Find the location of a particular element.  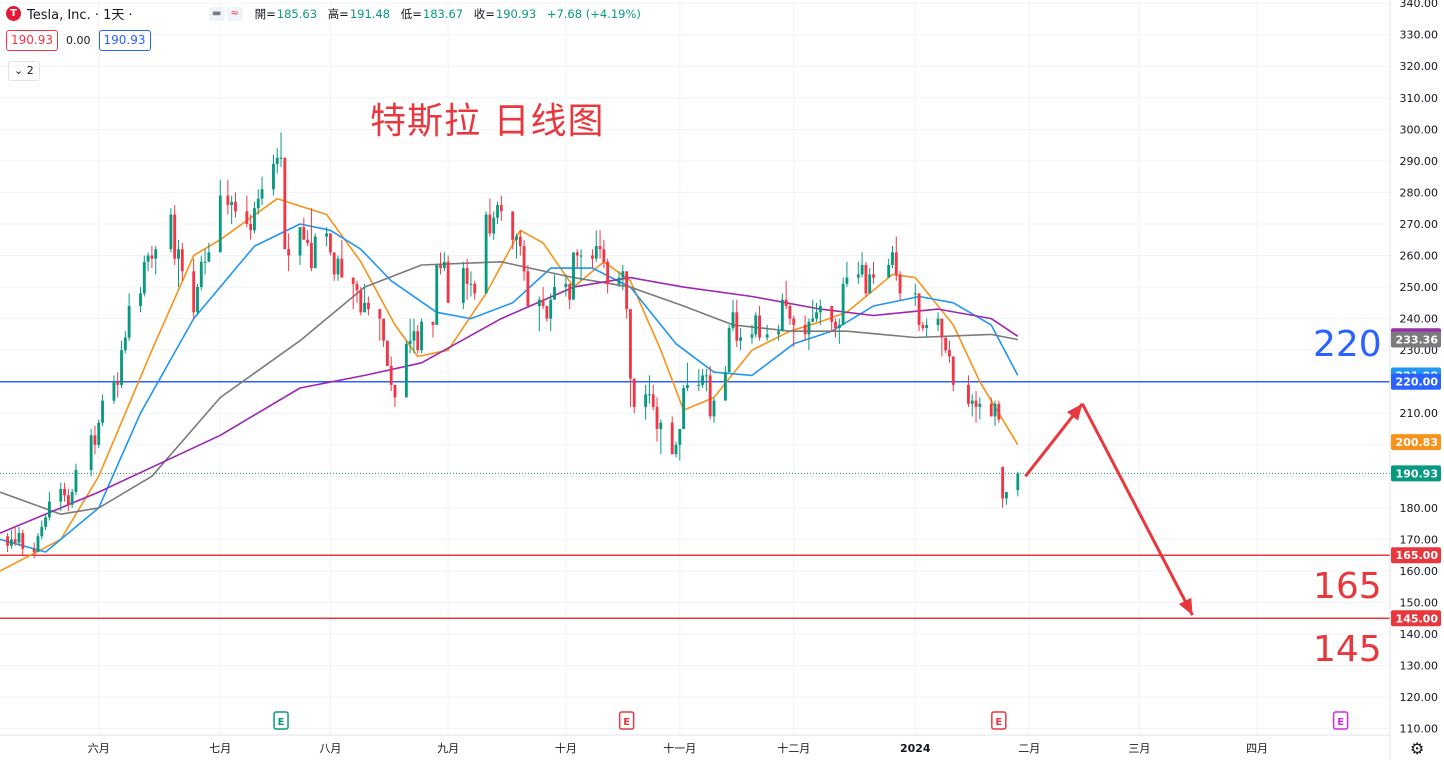

minus-icon: ▬ is located at coordinates (216, 13).